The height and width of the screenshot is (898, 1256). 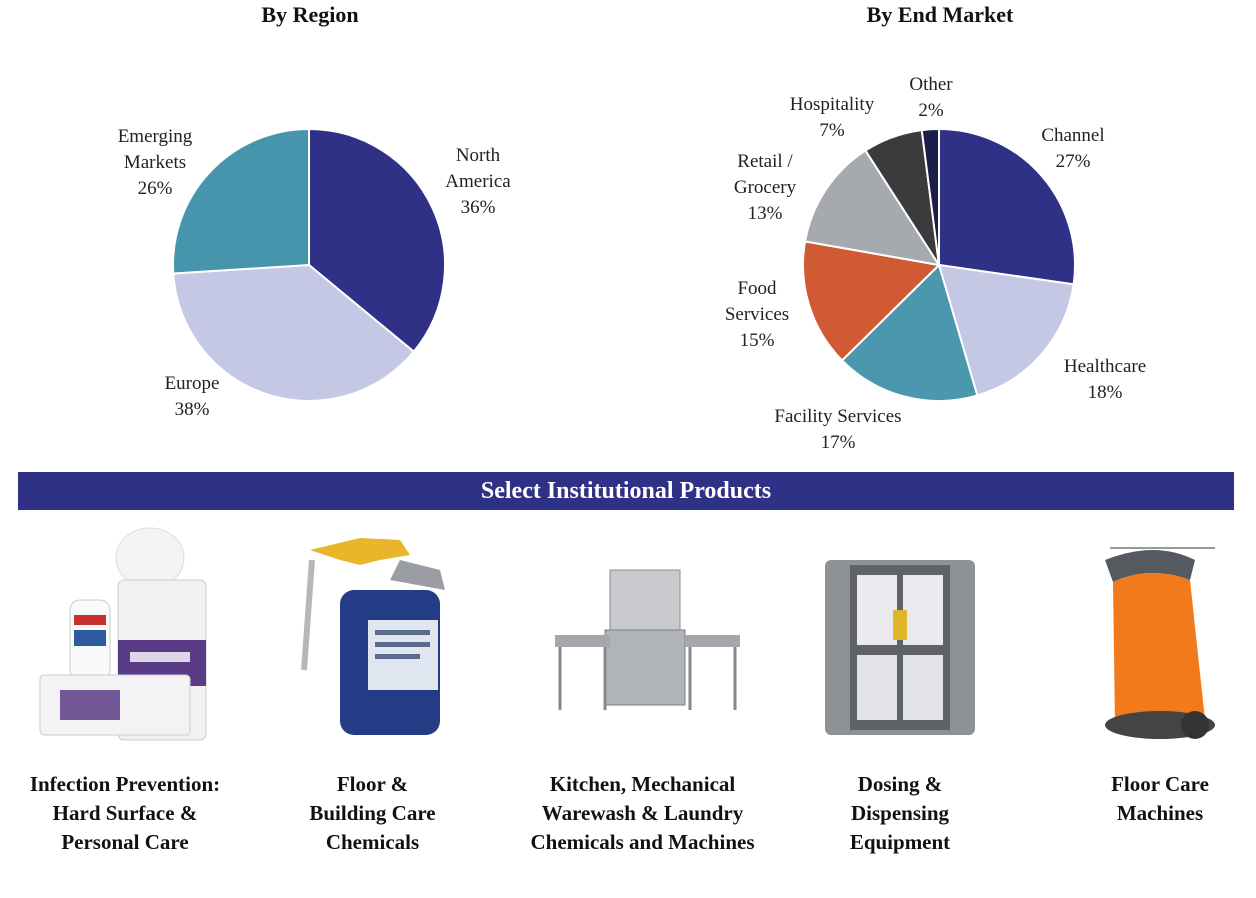 I want to click on pie-slice-facility-services, so click(x=909, y=332).